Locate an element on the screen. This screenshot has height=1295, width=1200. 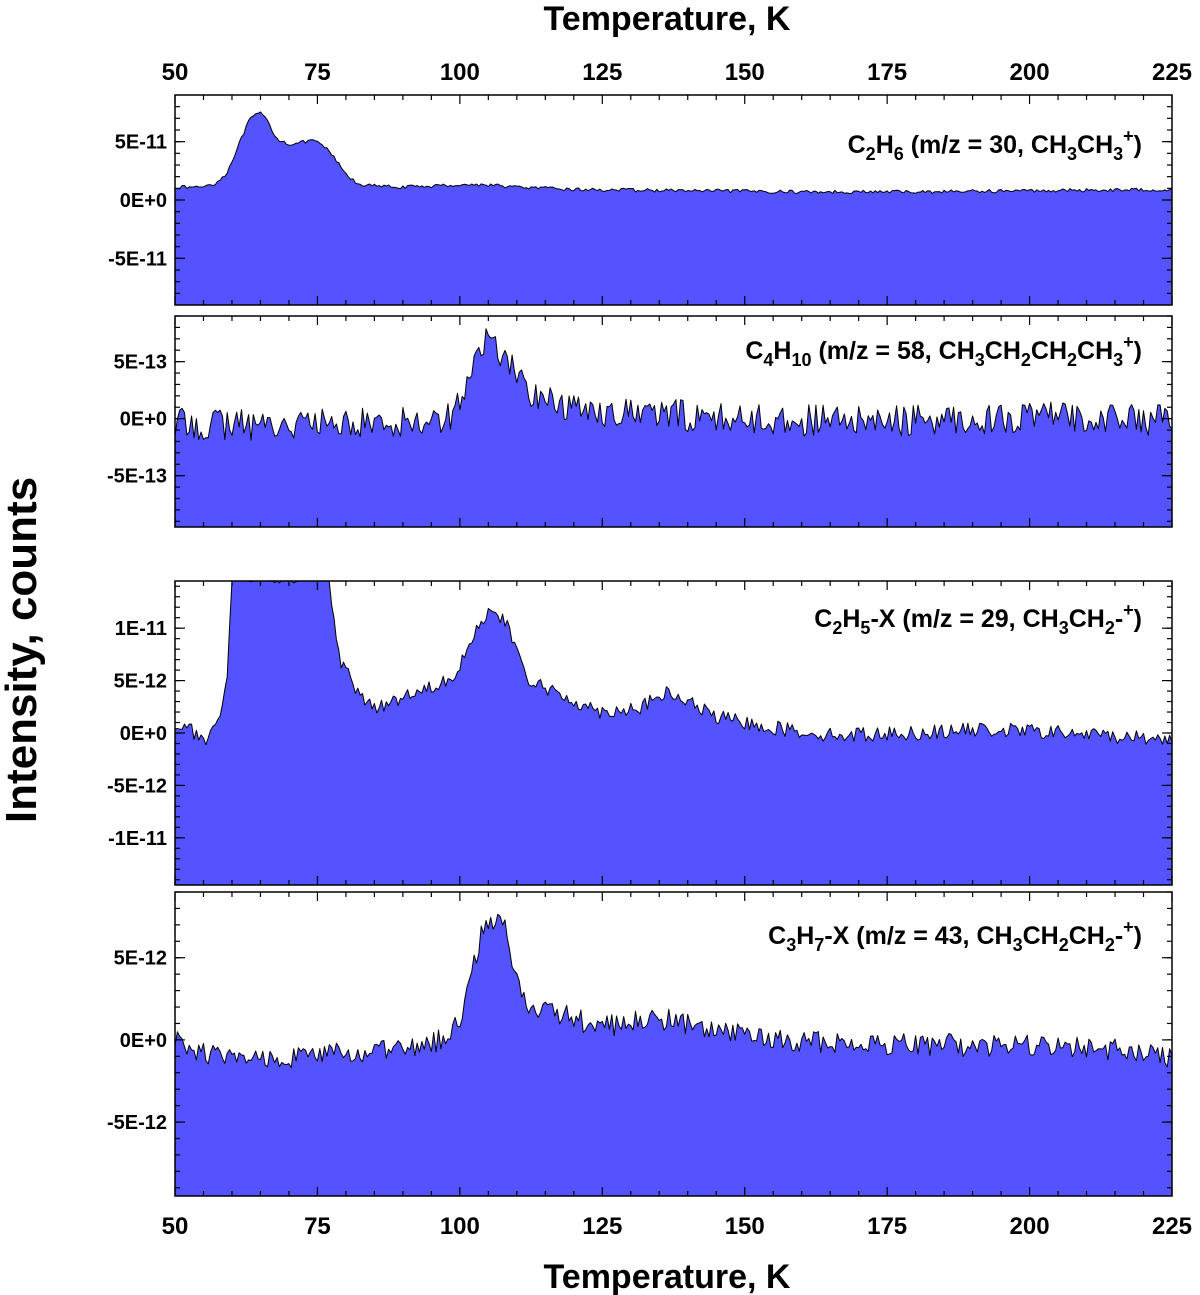
y-axis-title: Intensity, counts is located at coordinates (23, 650).